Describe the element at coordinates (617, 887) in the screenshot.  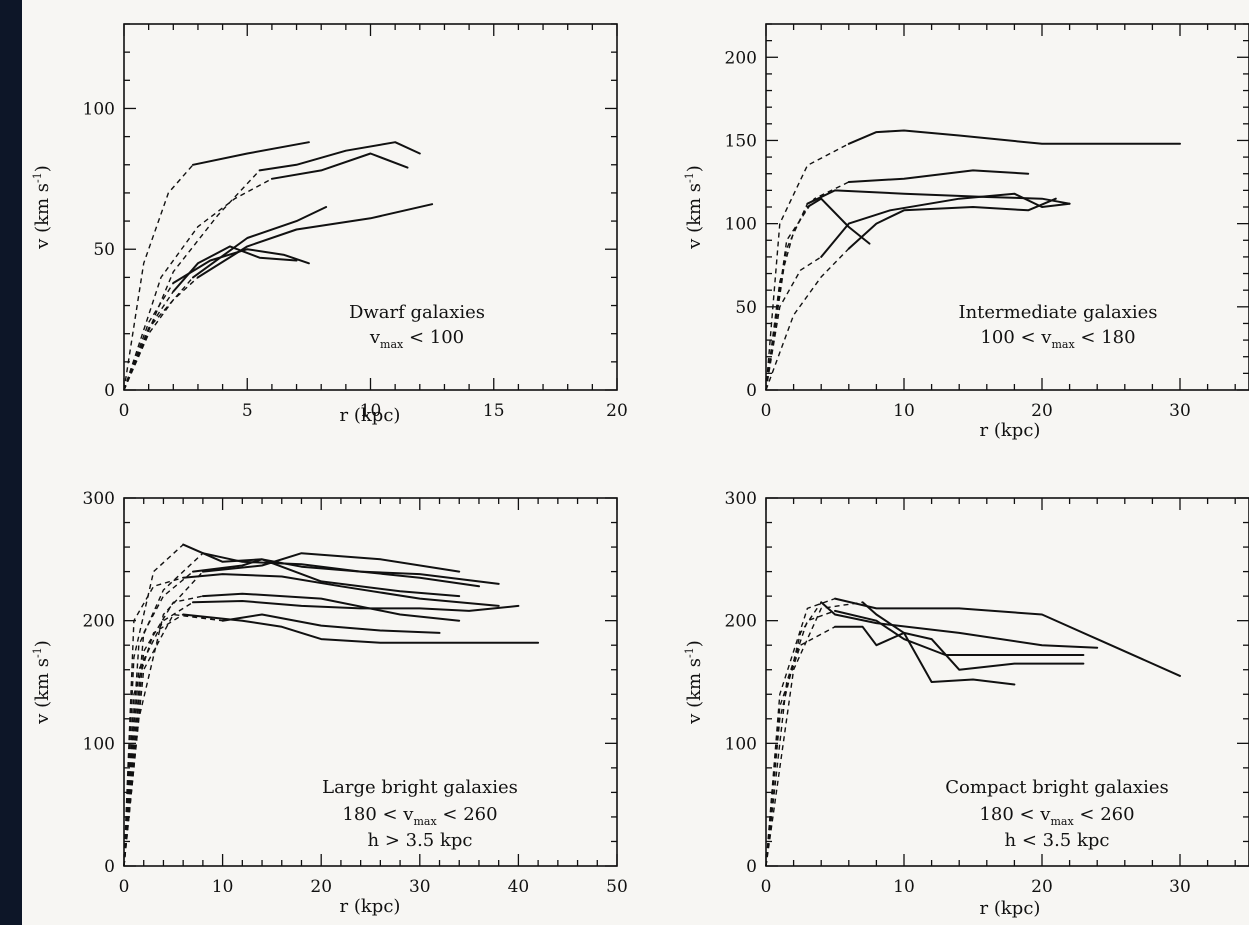
I see `x-tick-label: 50` at that location.